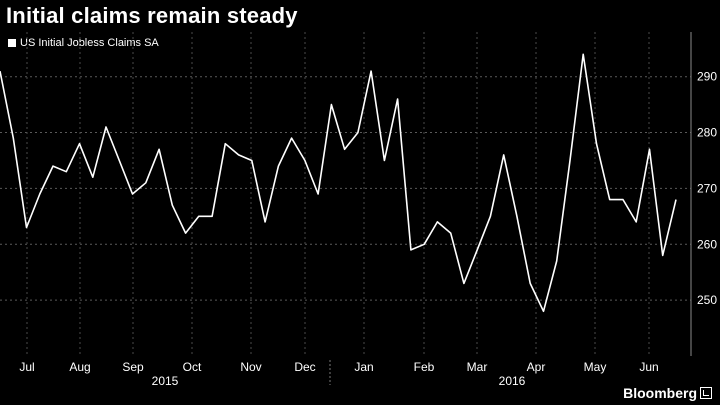  Describe the element at coordinates (79, 367) in the screenshot. I see `x-tick-label: Aug` at that location.